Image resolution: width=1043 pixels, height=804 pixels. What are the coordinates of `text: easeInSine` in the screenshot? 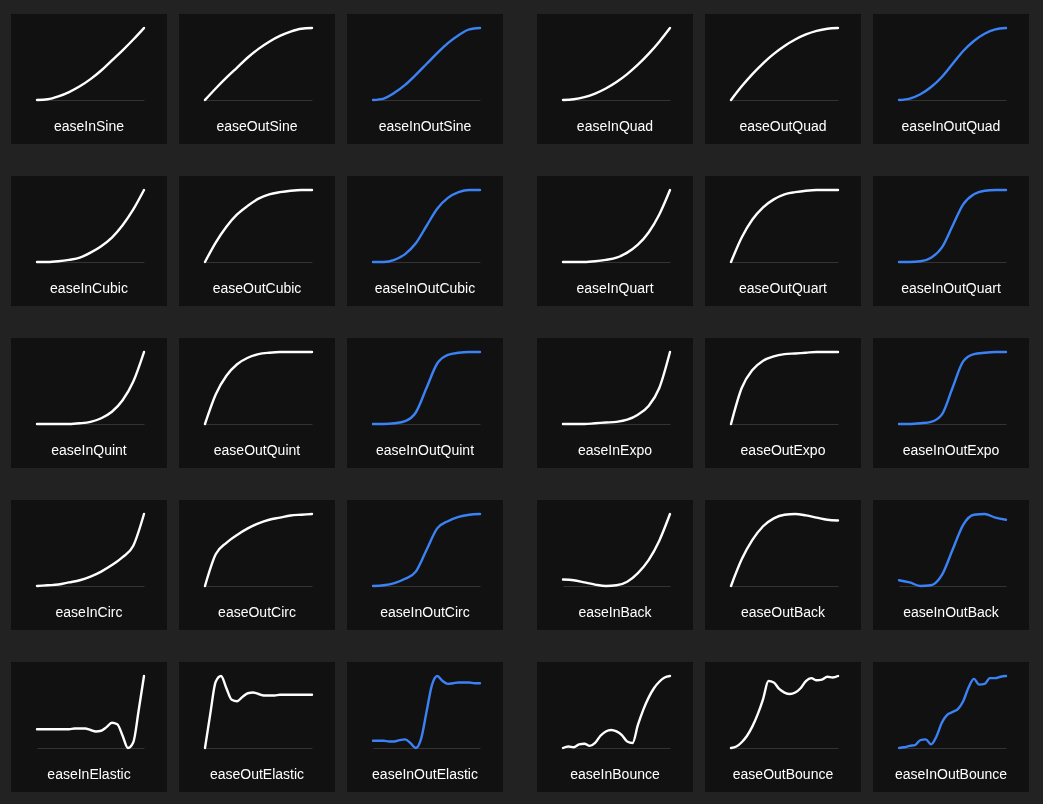 It's located at (89, 126).